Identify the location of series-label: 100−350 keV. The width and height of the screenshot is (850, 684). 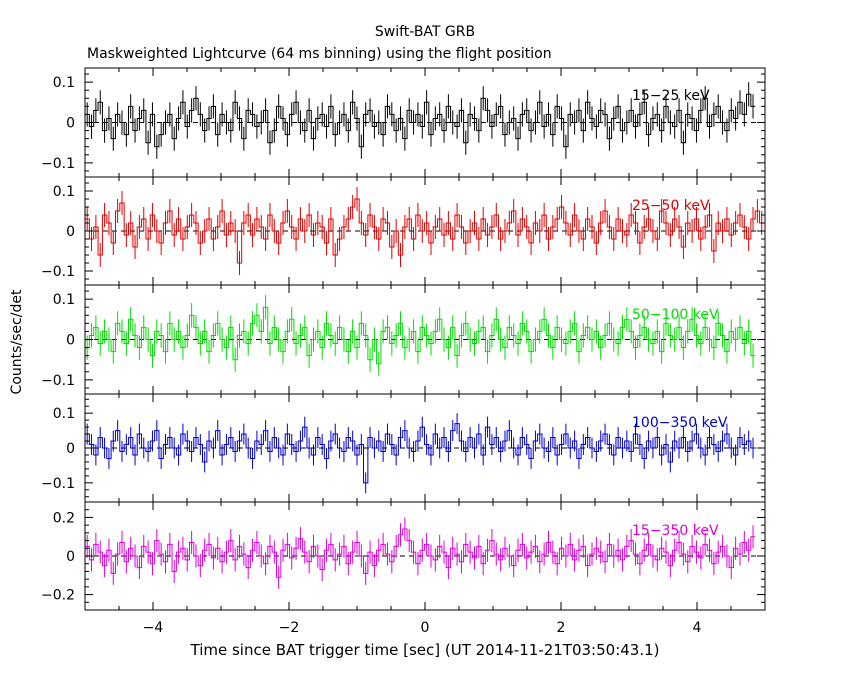
(680, 423).